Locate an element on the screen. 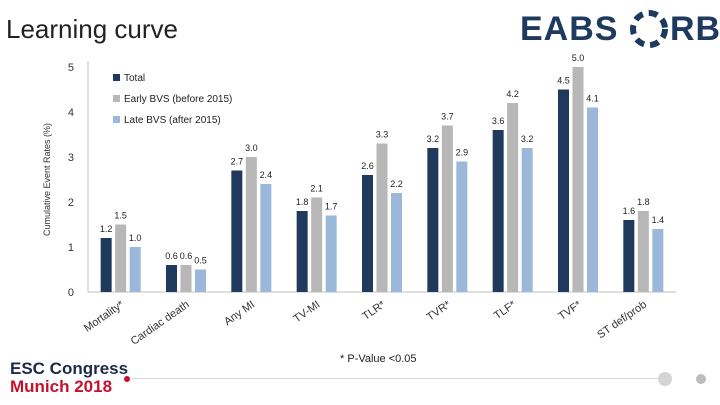  y-axis-title: Cumulative Event Rates (%) is located at coordinates (47, 179).